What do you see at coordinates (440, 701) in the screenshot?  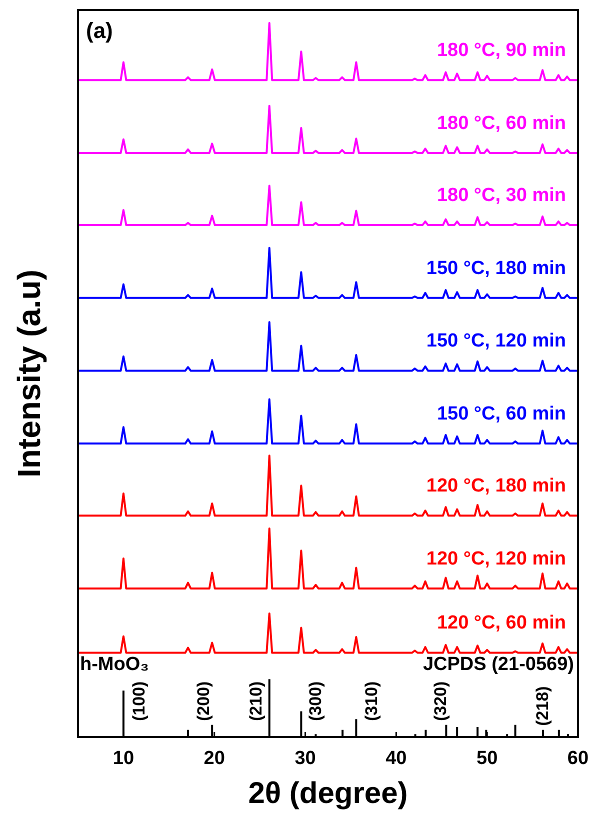 I see `annotation: (320)` at bounding box center [440, 701].